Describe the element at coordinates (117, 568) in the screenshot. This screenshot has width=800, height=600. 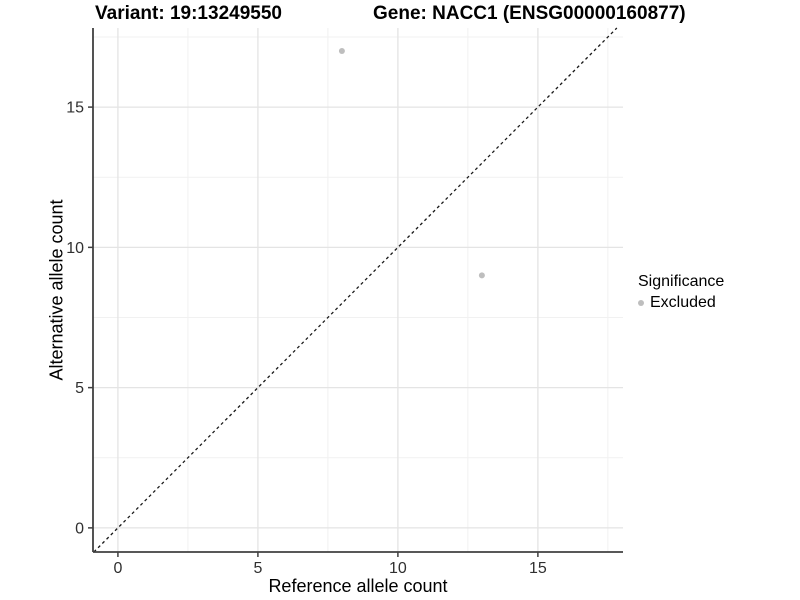
I see `x-tick-label: 0` at that location.